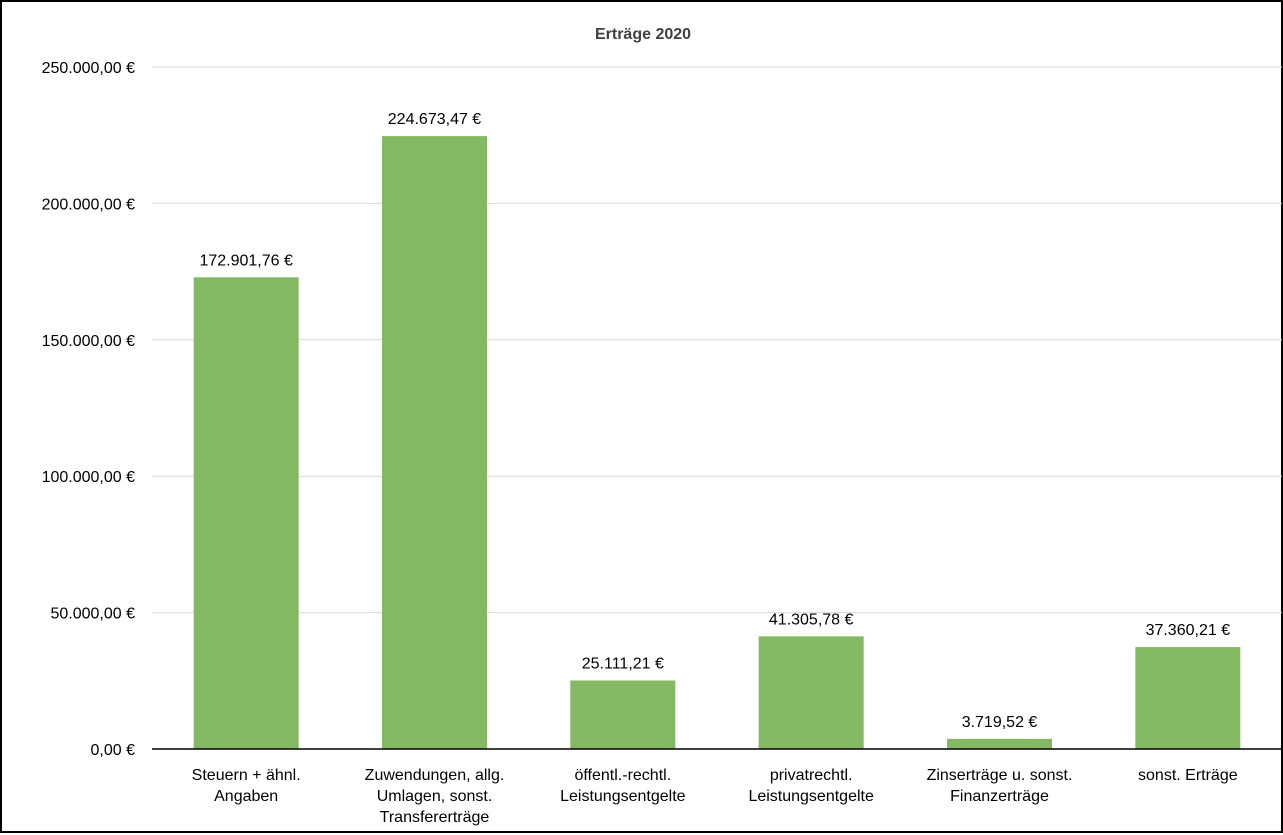 Image resolution: width=1283 pixels, height=835 pixels. I want to click on x-category-label-line: Zinserträge u. sonst., so click(1000, 775).